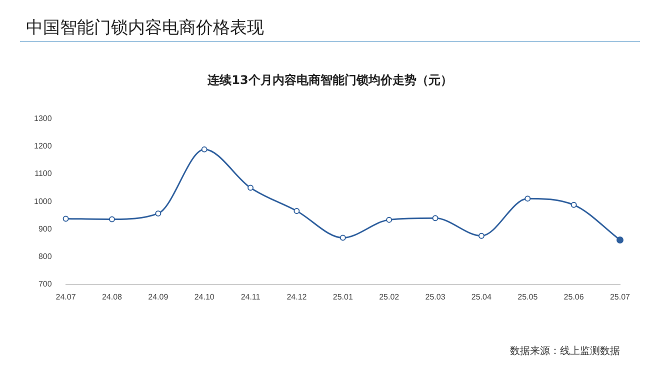 This screenshot has width=660, height=371. What do you see at coordinates (574, 297) in the screenshot?
I see `x-tick-label: 25.06` at bounding box center [574, 297].